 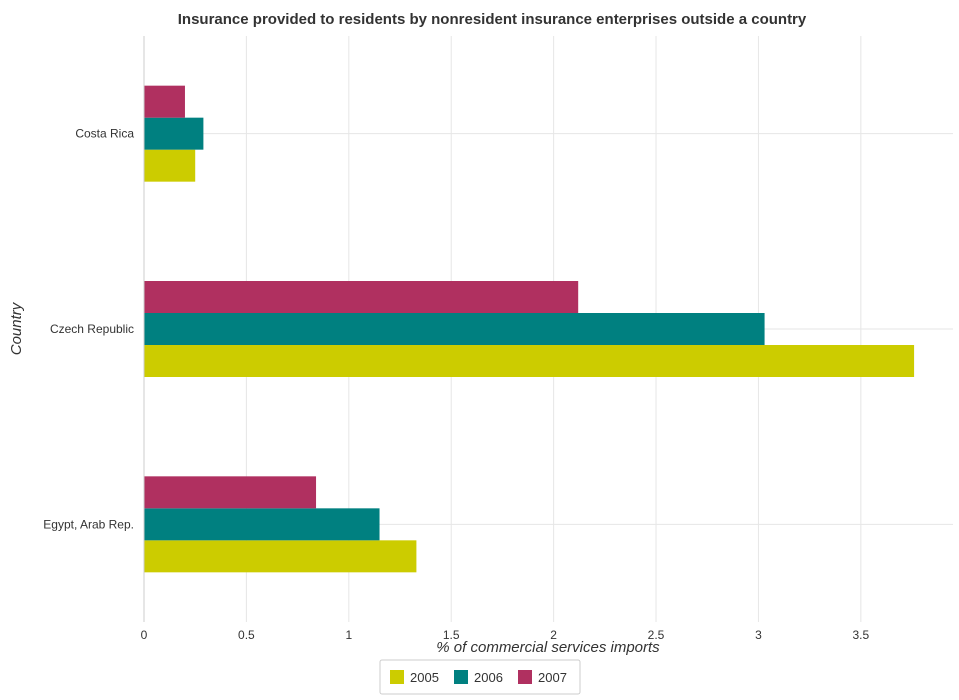 I want to click on legend-label-2006: 2006, so click(x=488, y=677).